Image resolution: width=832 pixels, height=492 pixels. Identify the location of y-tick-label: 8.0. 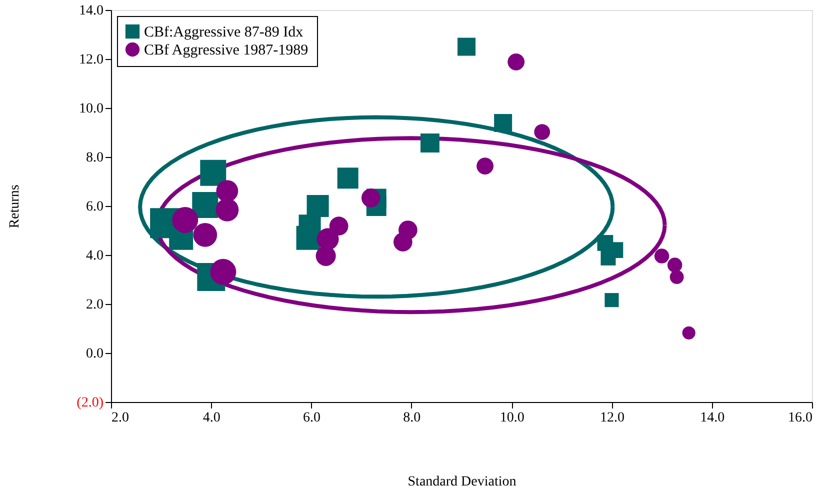
(95, 158).